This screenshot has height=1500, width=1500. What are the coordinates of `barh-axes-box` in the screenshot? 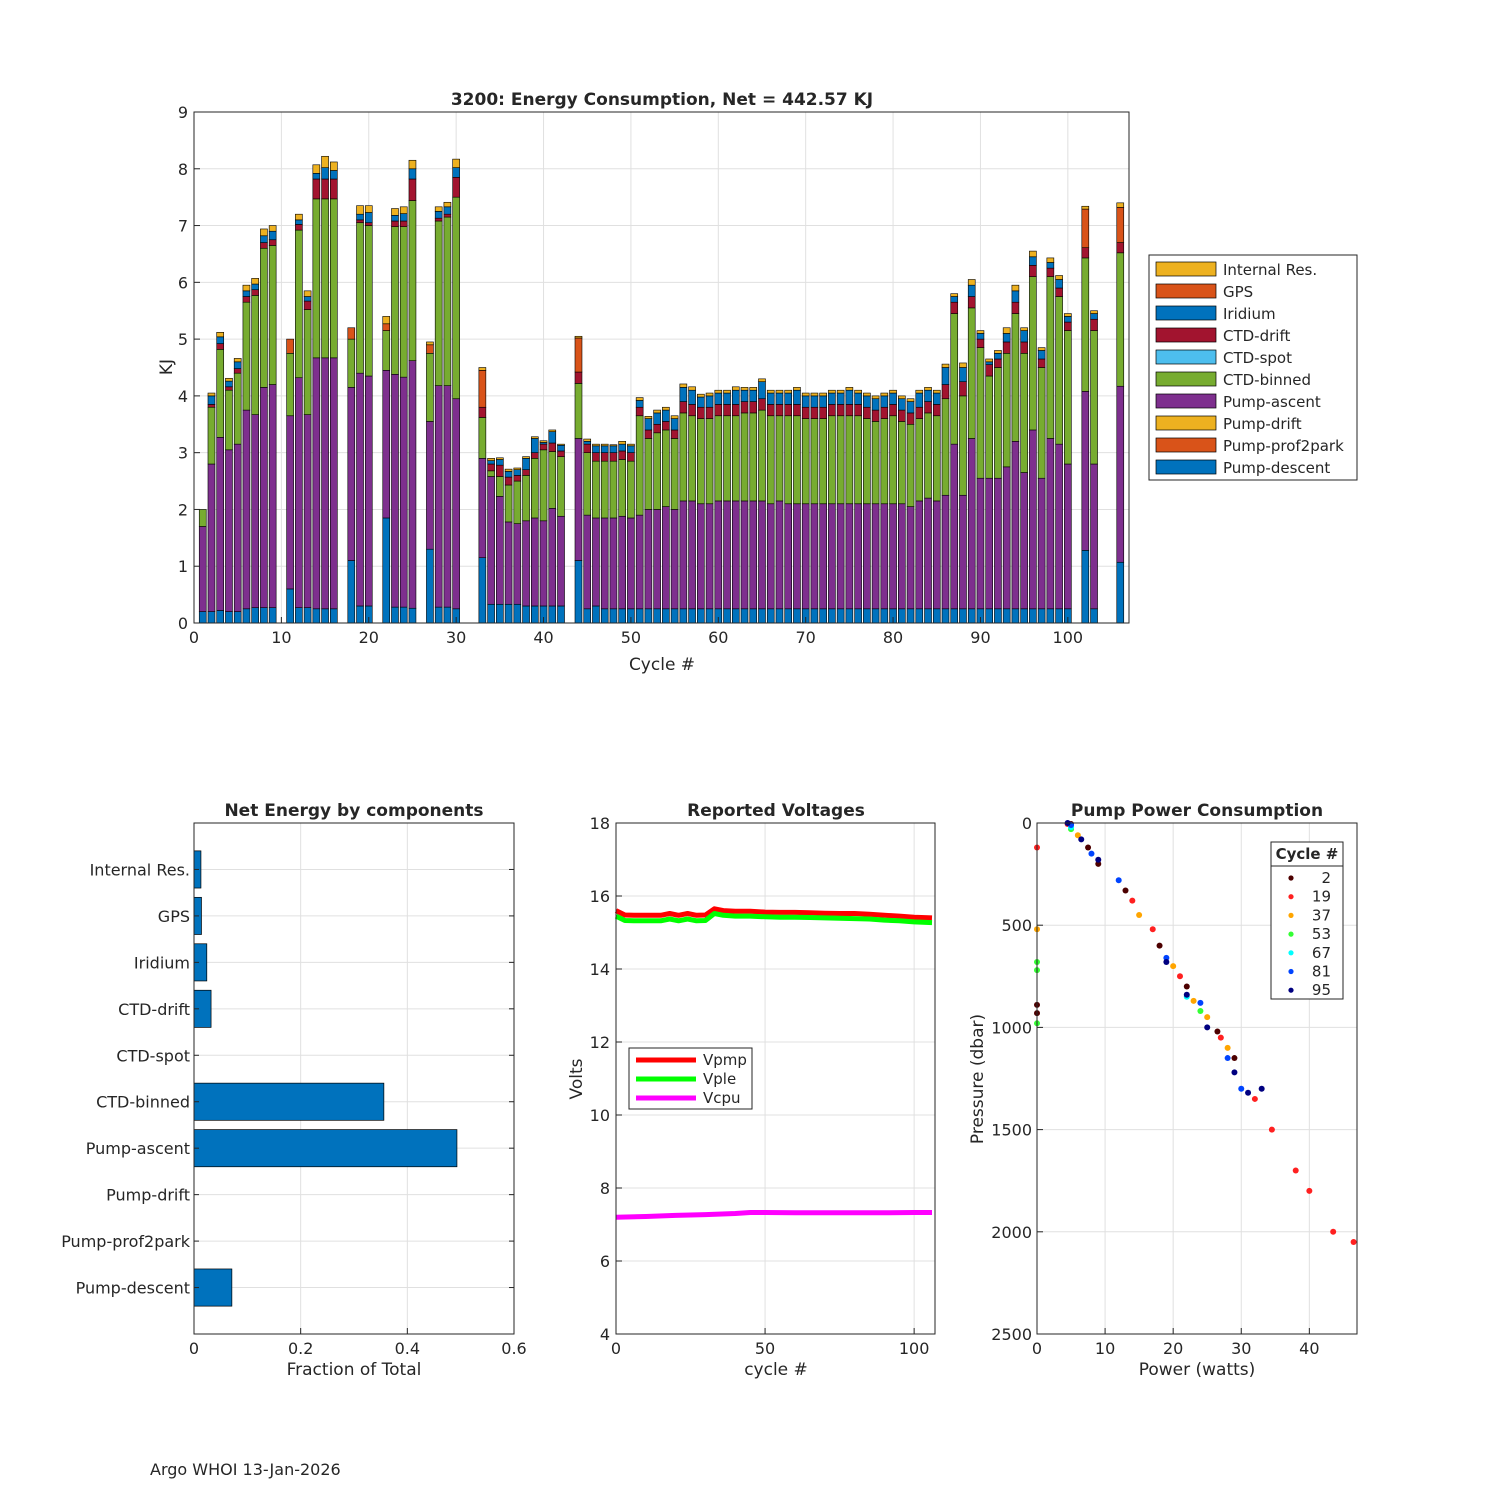 It's located at (354, 1078).